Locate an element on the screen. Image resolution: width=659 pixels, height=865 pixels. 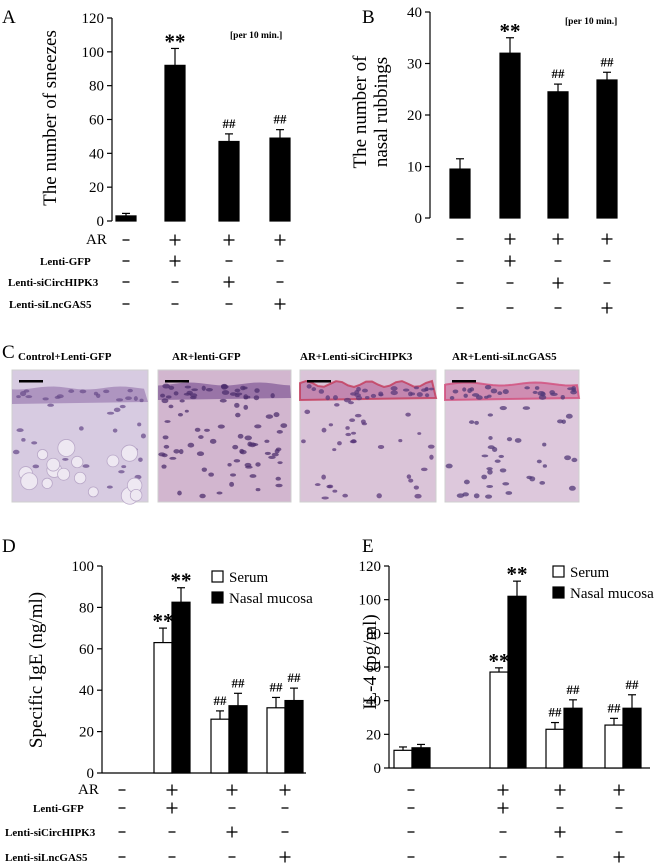
treatment-label: AR is located at coordinates (96, 240).